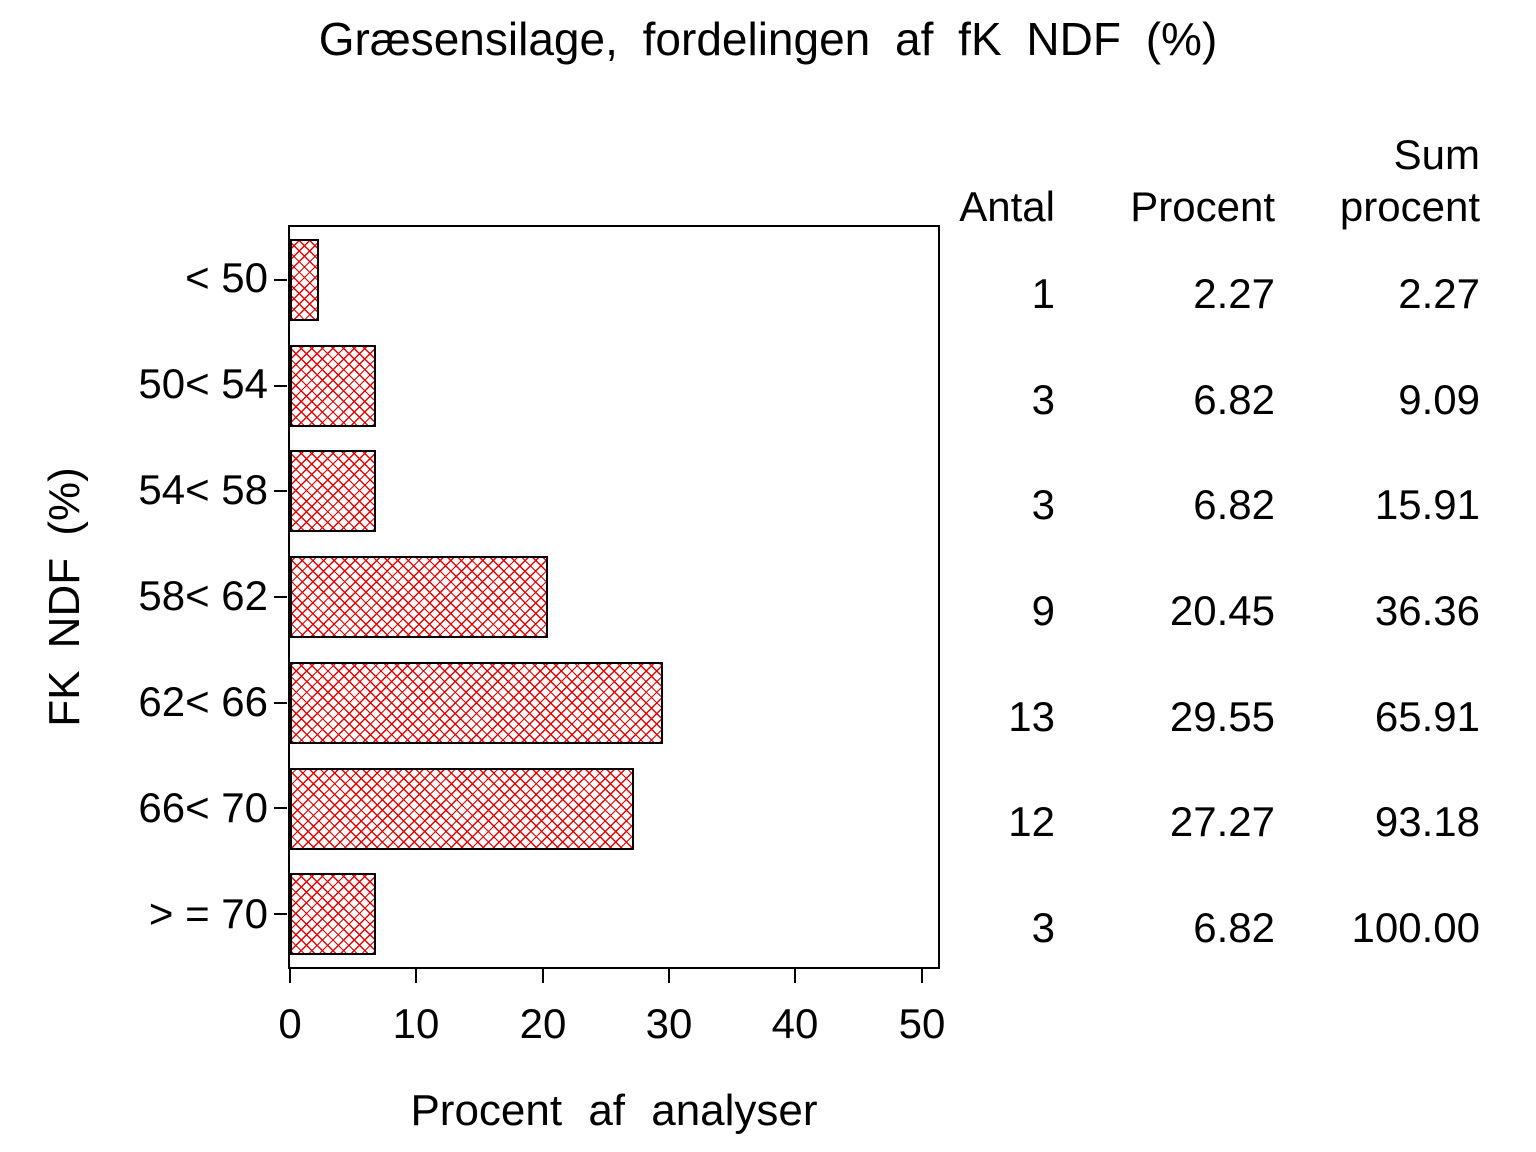 This screenshot has height=1152, width=1536. I want to click on table-header-antal: Antal, so click(1007, 206).